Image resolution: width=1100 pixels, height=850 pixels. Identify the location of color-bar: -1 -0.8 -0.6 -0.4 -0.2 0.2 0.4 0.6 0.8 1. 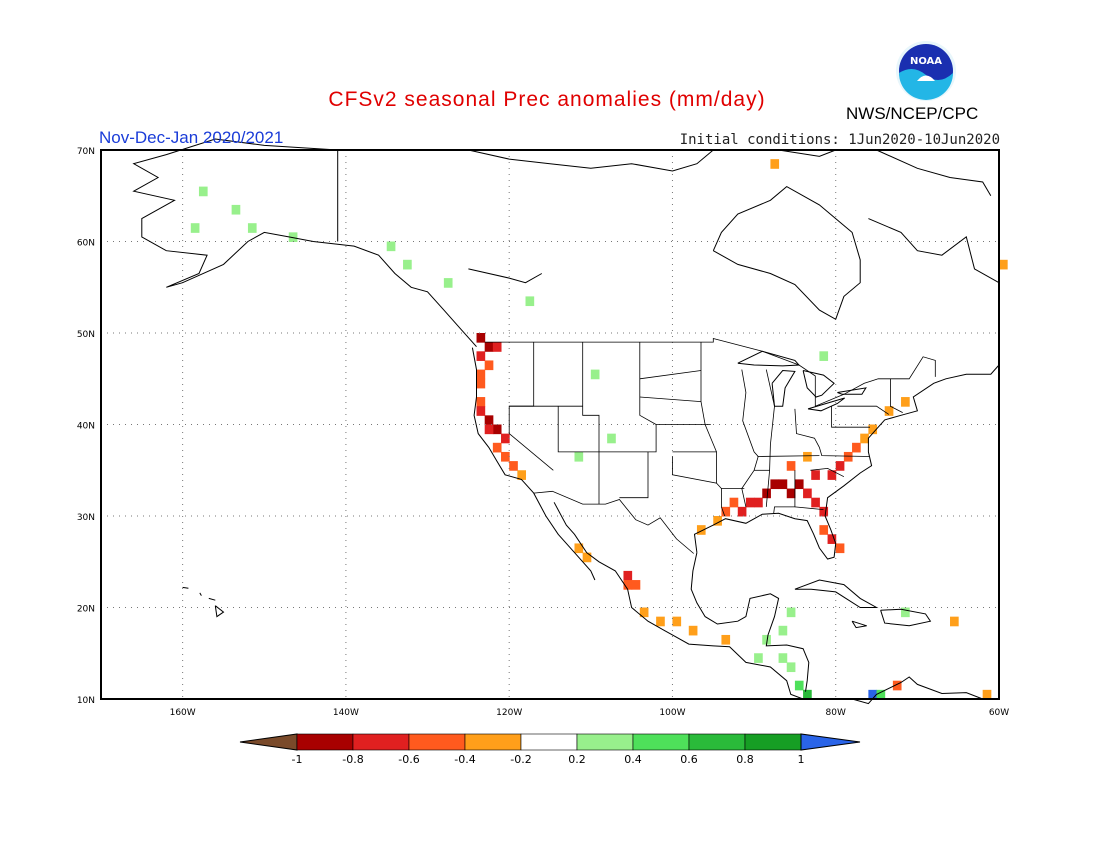
(550, 749).